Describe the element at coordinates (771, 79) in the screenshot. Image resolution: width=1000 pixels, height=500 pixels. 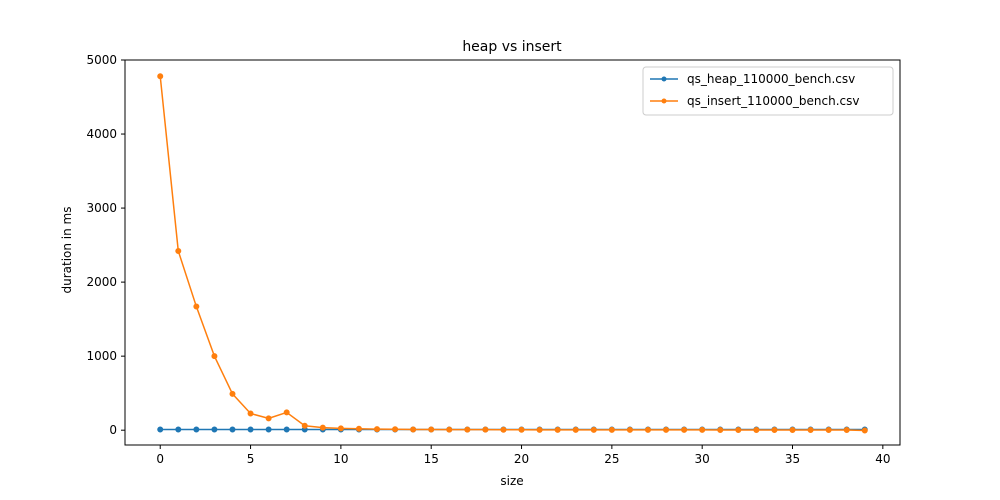
I see `legend-label: qs_heap_110000_bench.csv` at that location.